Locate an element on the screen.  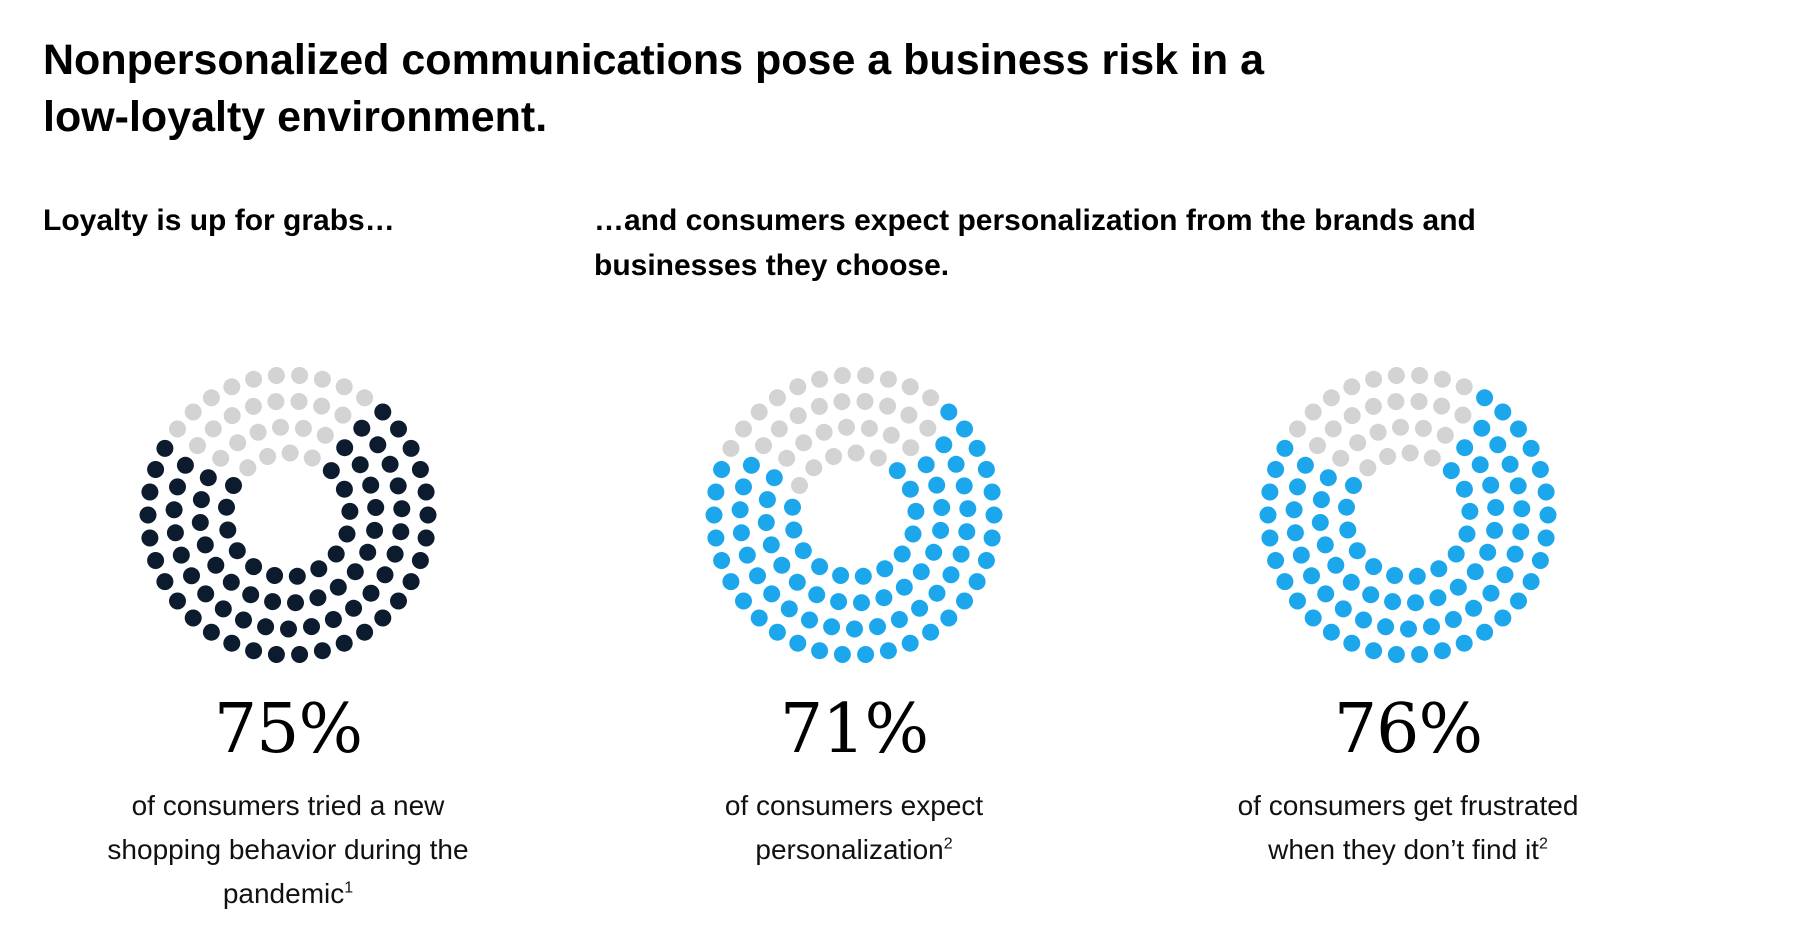
footnote-marker-1: 1 is located at coordinates (349, 888).